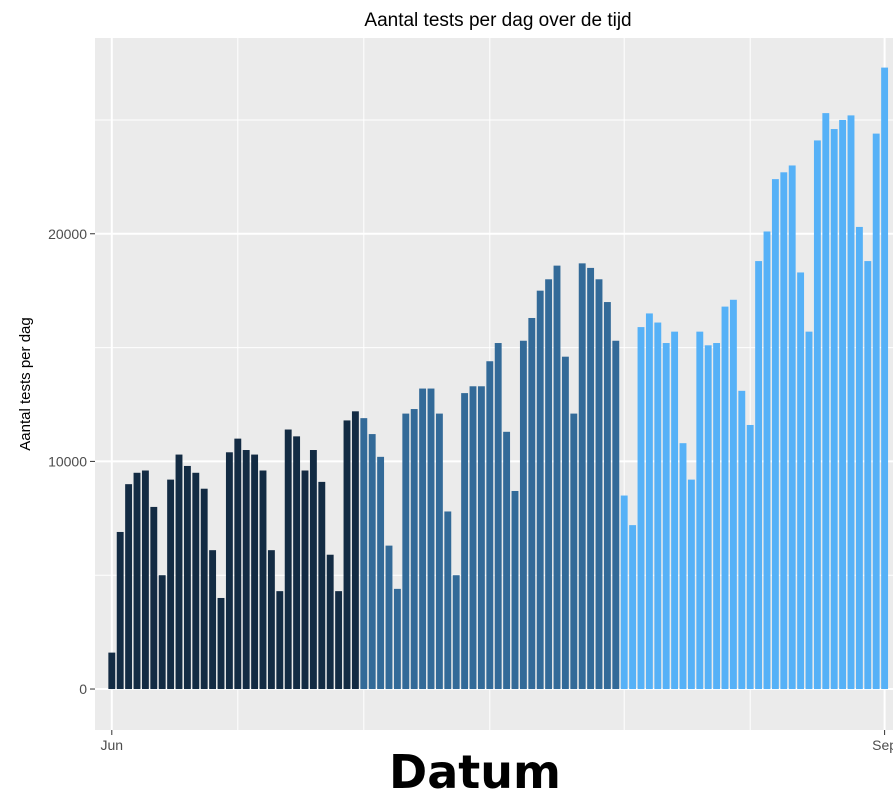  I want to click on x-axis-label: Datum, so click(475, 767).